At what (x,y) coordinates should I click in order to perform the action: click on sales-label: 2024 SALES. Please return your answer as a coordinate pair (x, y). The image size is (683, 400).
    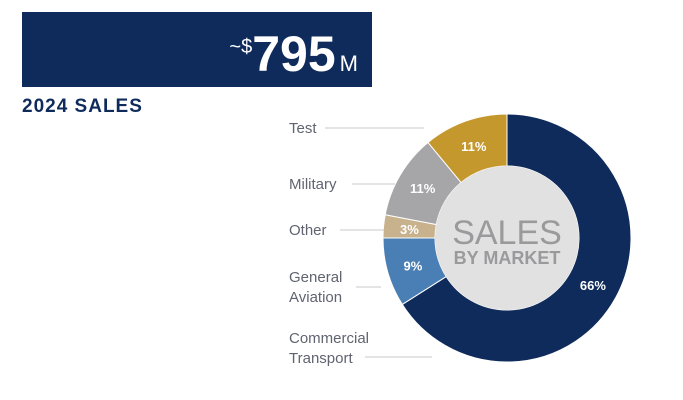
    Looking at the image, I should click on (82, 106).